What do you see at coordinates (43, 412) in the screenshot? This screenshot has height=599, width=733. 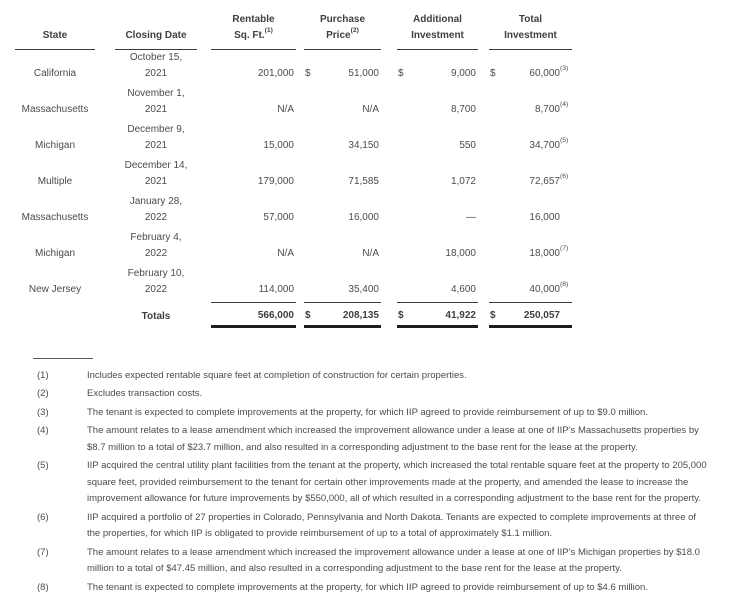 I see `footnote-number: (3)` at bounding box center [43, 412].